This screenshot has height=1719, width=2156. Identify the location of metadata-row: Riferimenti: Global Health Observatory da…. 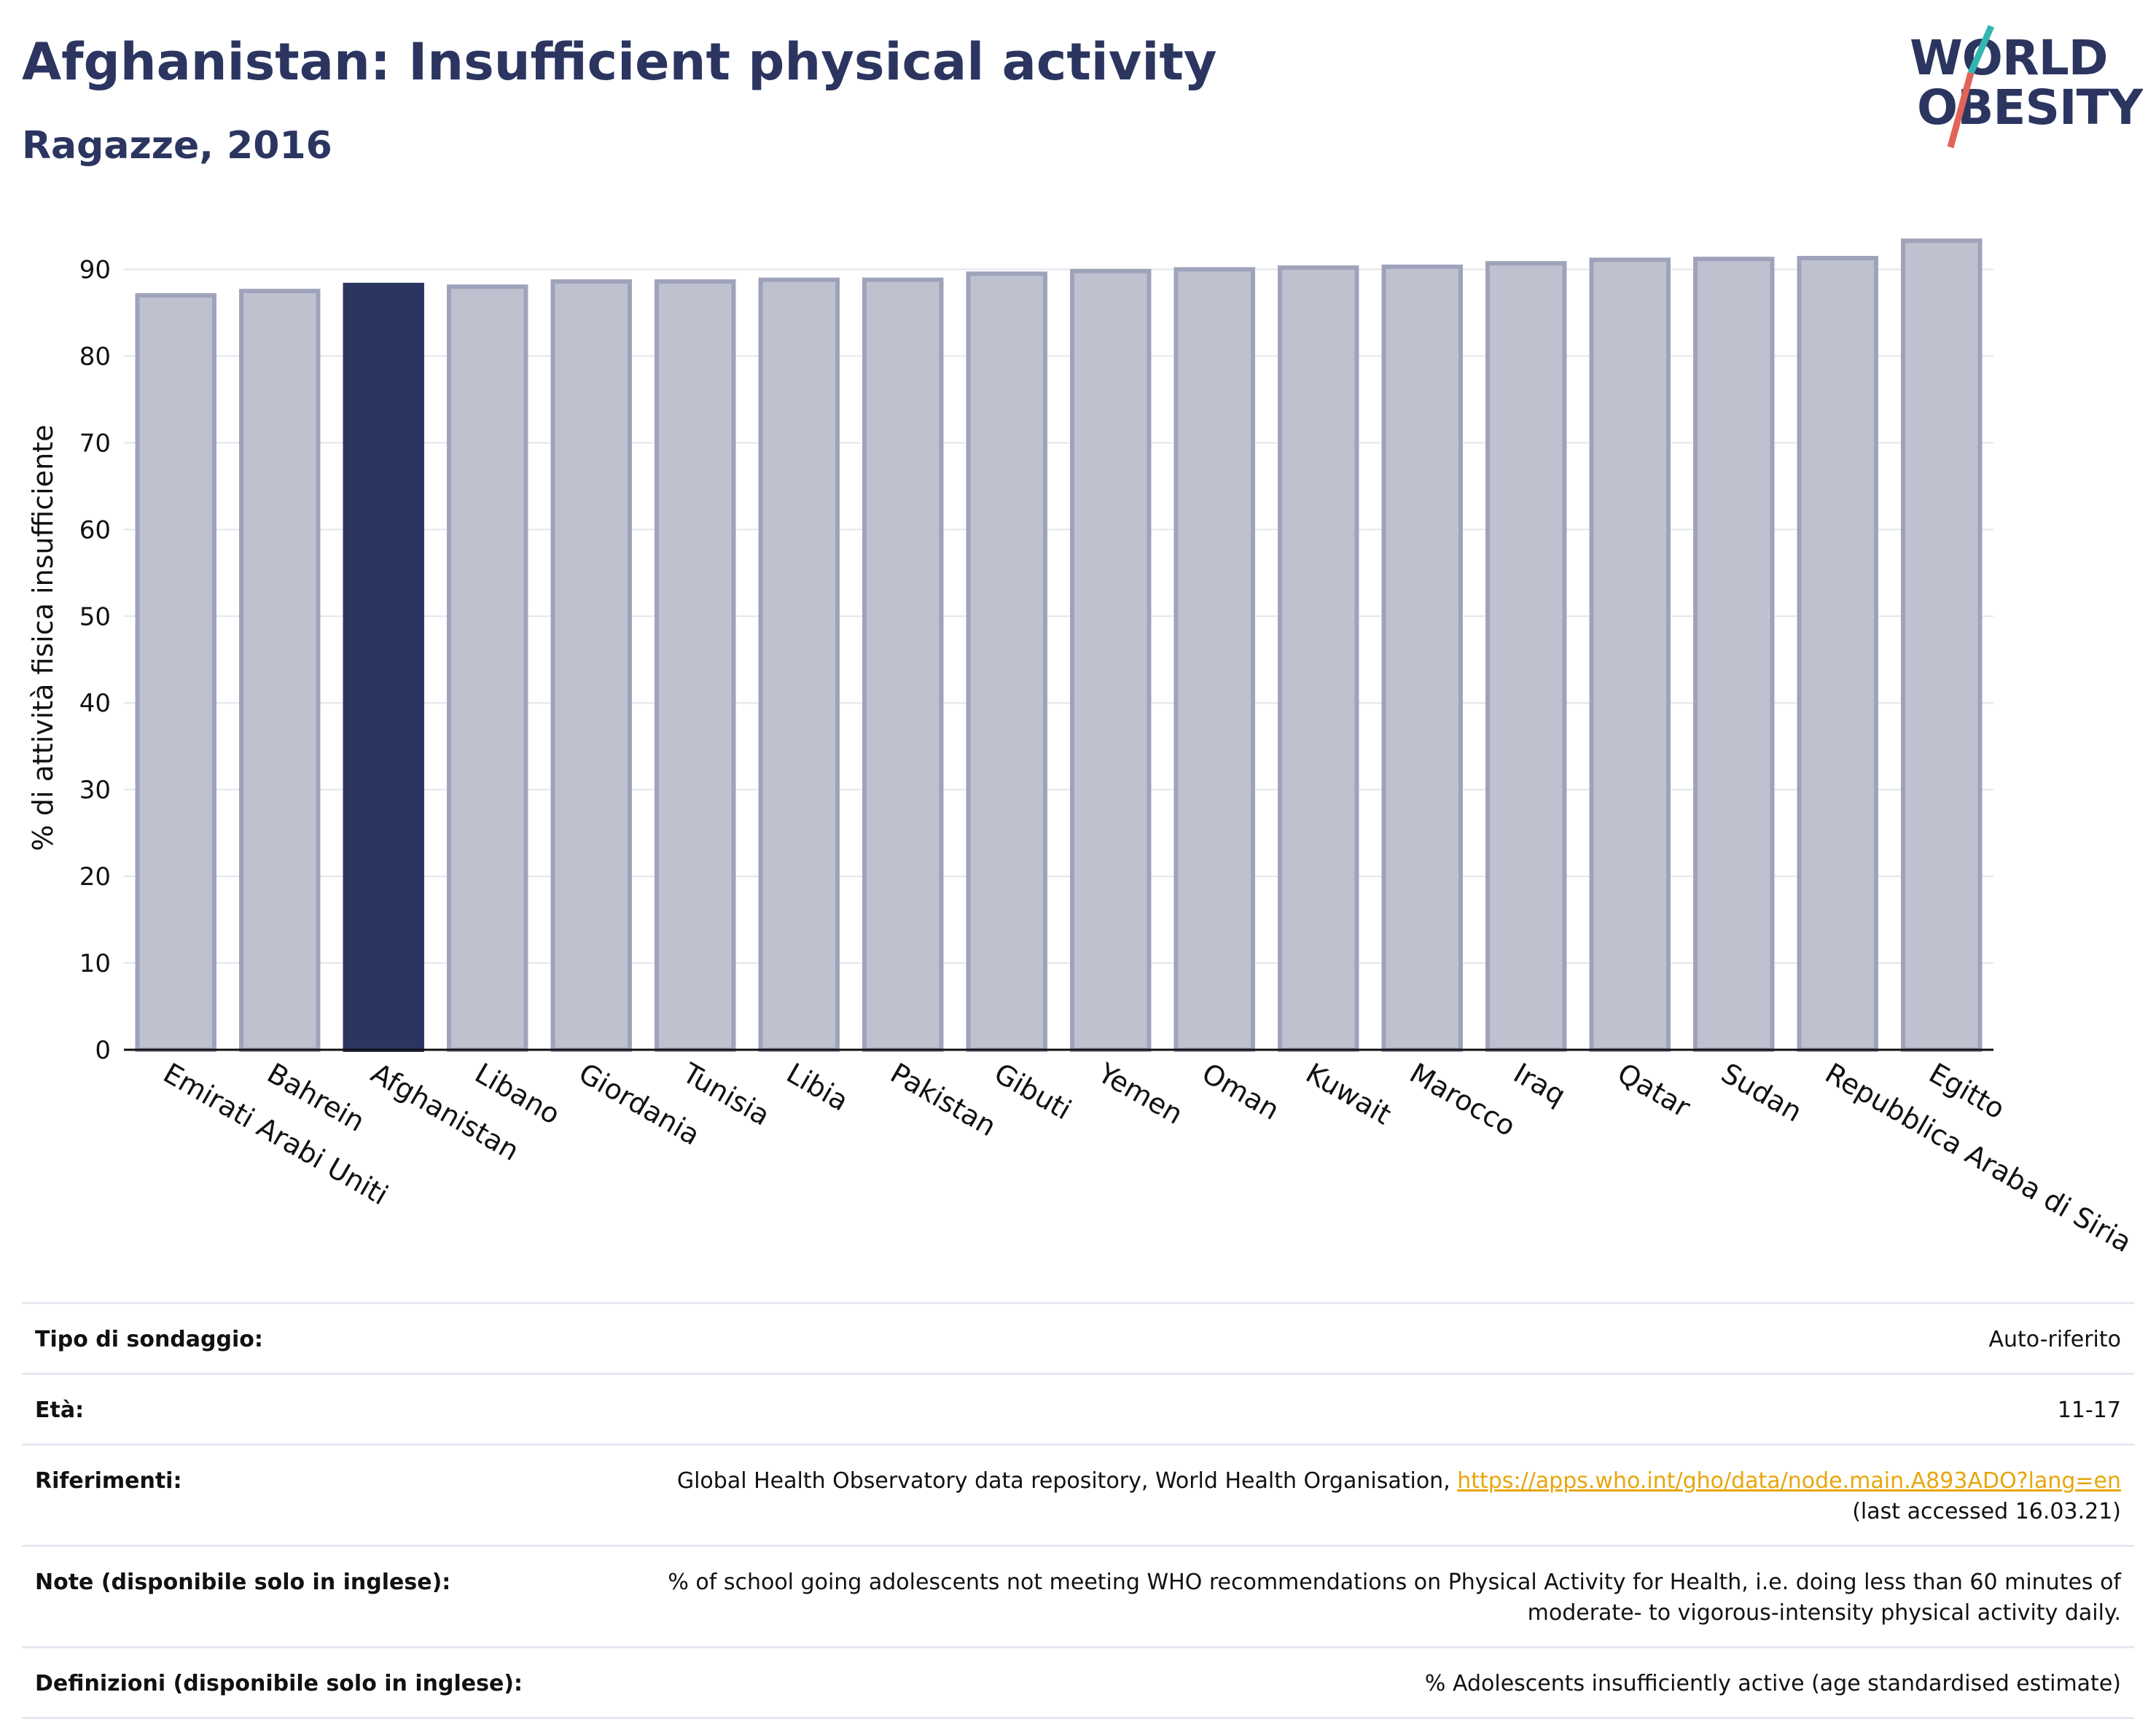
(1078, 1497).